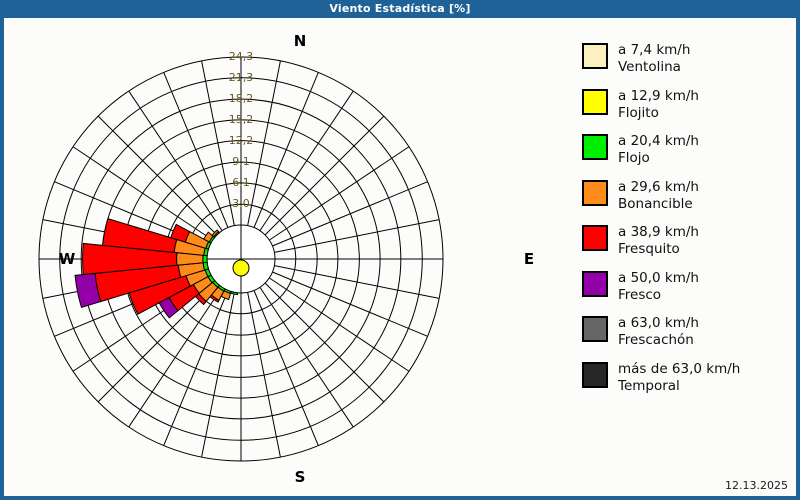 Image resolution: width=800 pixels, height=500 pixels. I want to click on compass-label-north: N, so click(300, 41).